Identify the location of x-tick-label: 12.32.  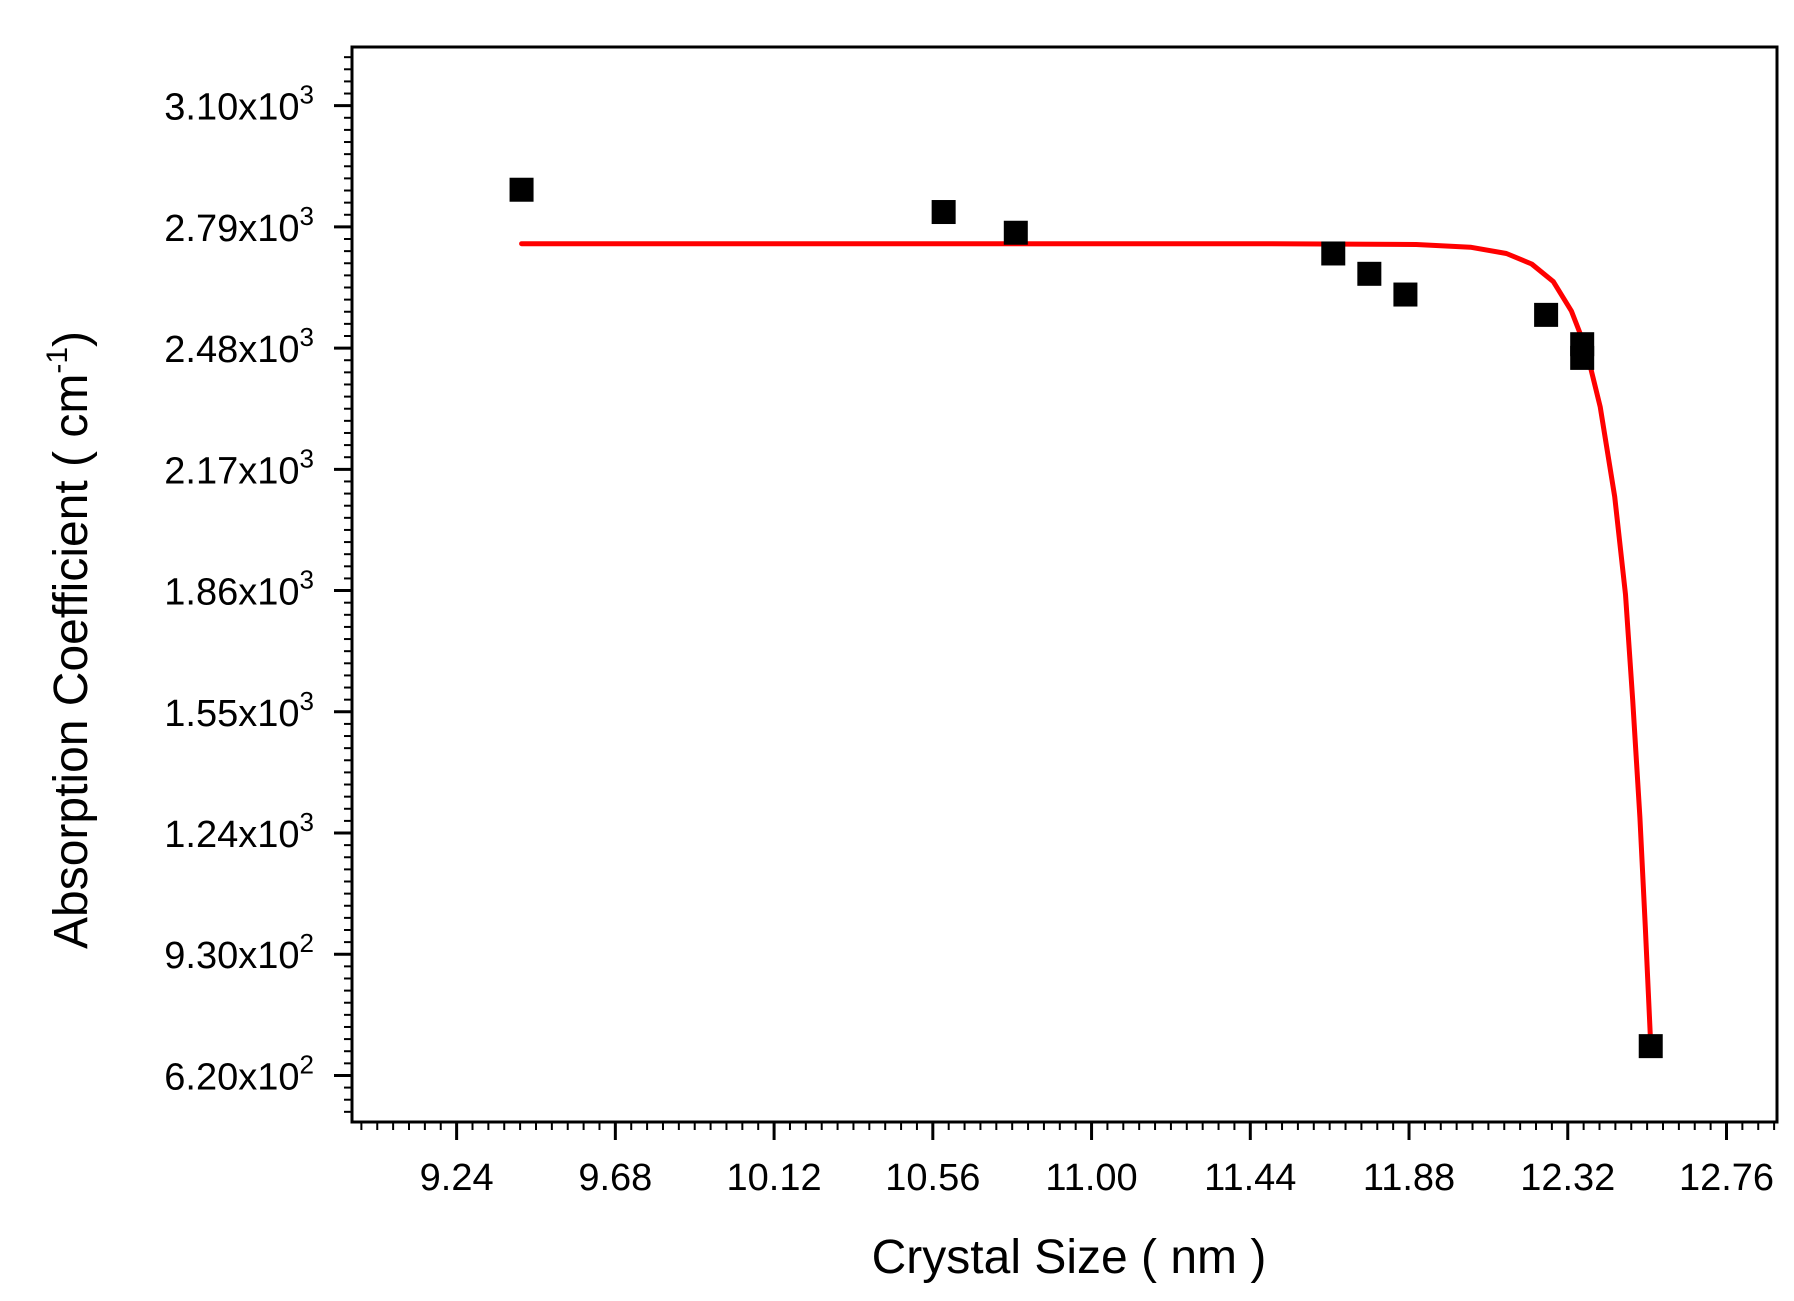
(1567, 1178).